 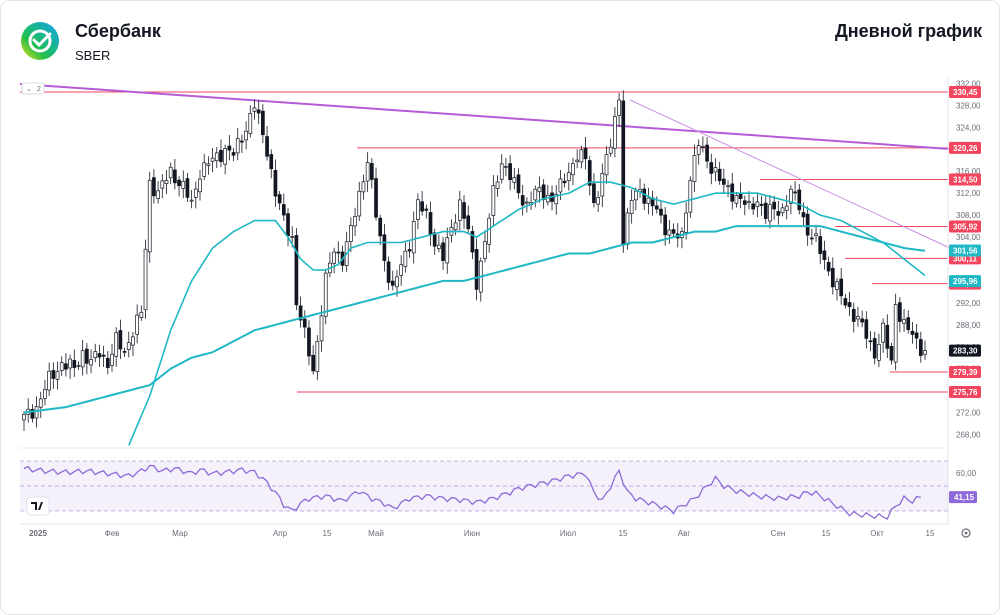 I want to click on y-tick-label: 332,00, so click(x=968, y=83).